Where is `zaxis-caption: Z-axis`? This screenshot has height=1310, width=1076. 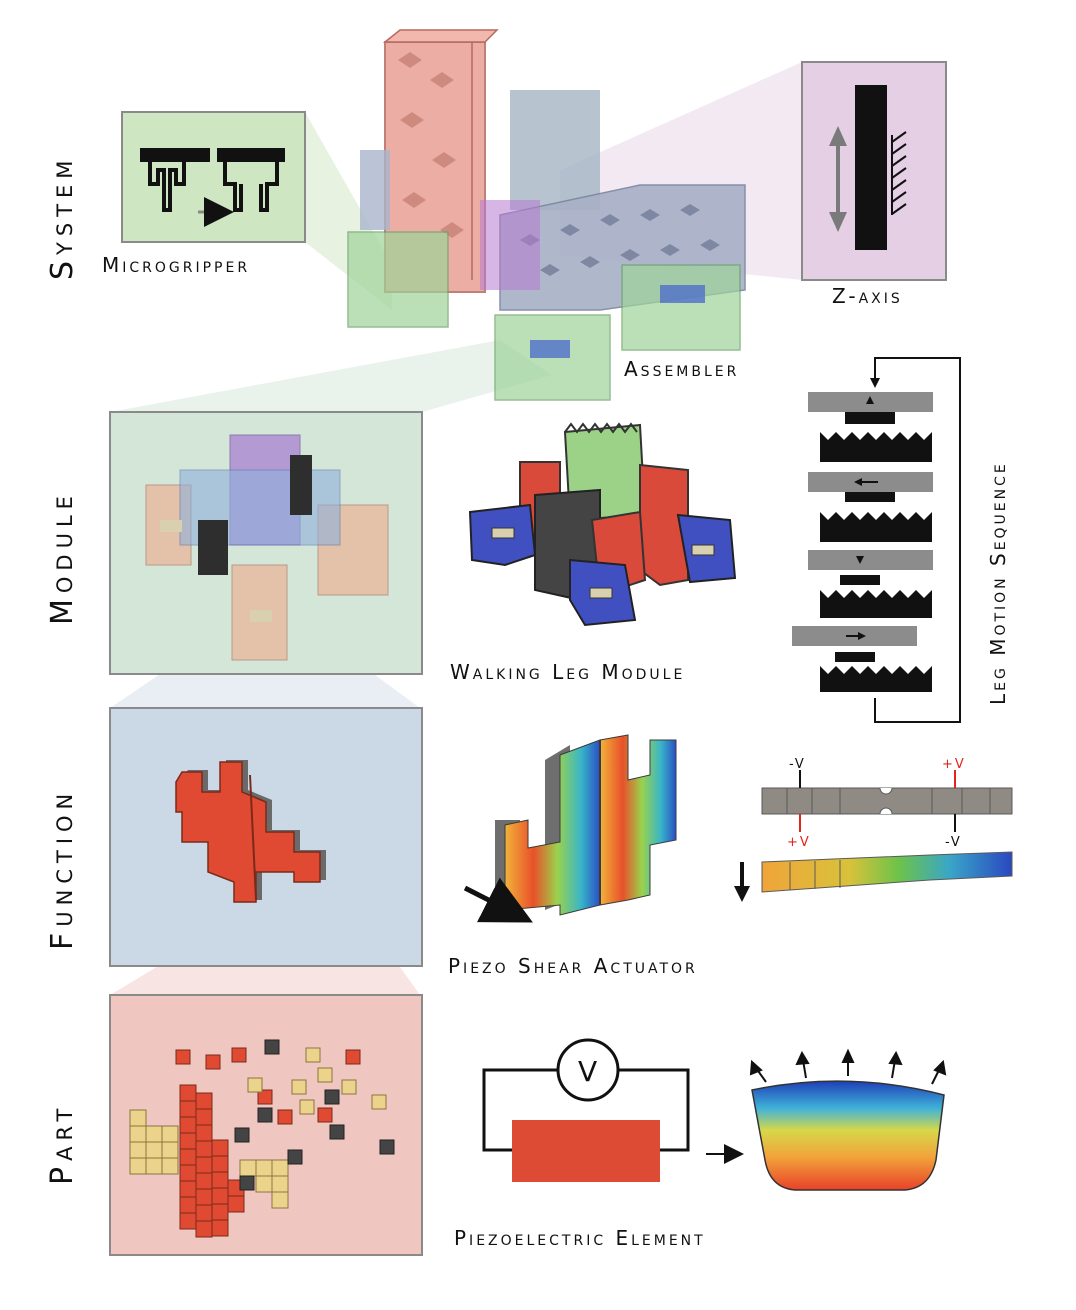 zaxis-caption: Z-axis is located at coordinates (867, 296).